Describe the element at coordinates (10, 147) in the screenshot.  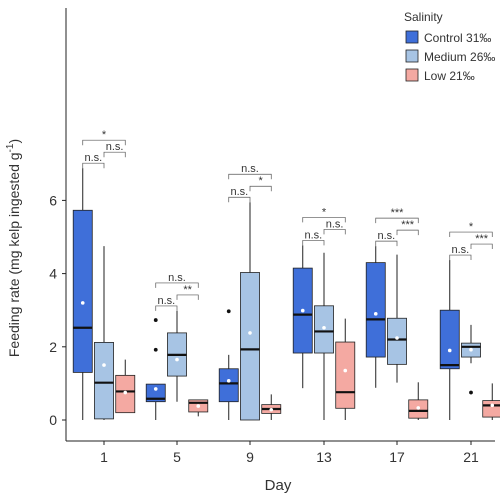
I see `y-axis-title-superscript: -1` at that location.